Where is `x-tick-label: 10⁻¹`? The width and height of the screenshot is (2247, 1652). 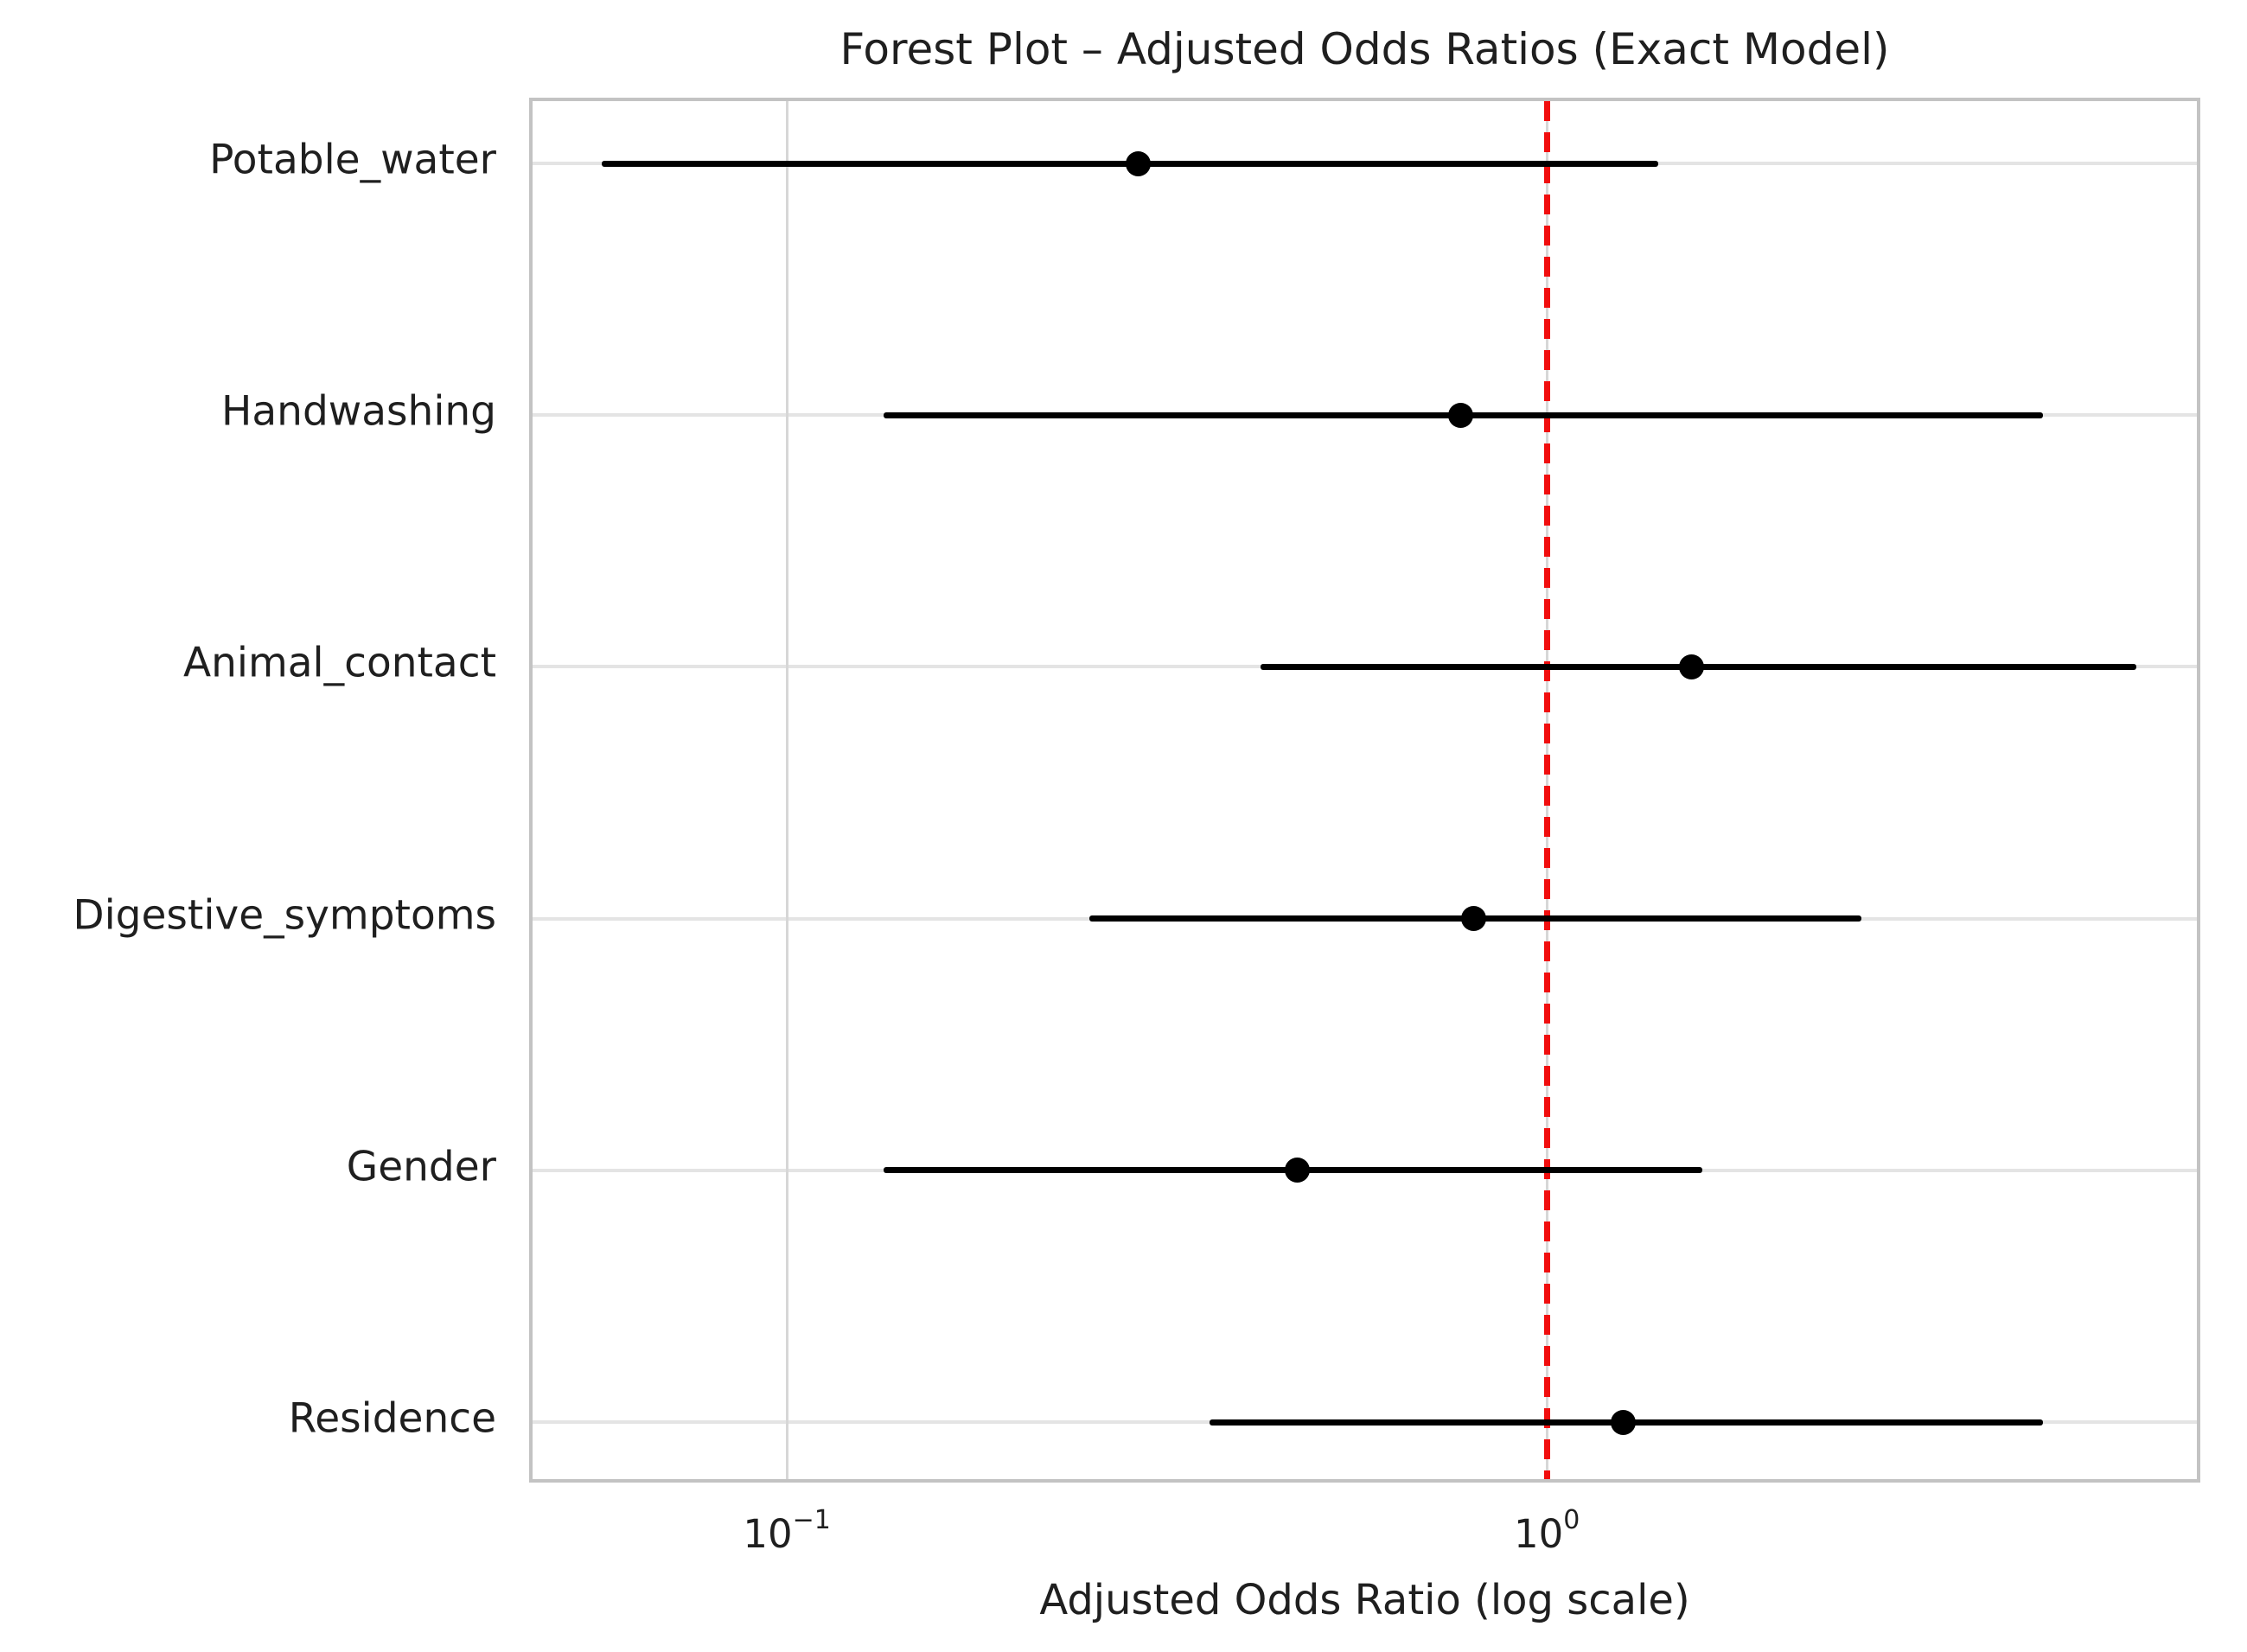
x-tick-label: 10⁻¹ is located at coordinates (787, 1533).